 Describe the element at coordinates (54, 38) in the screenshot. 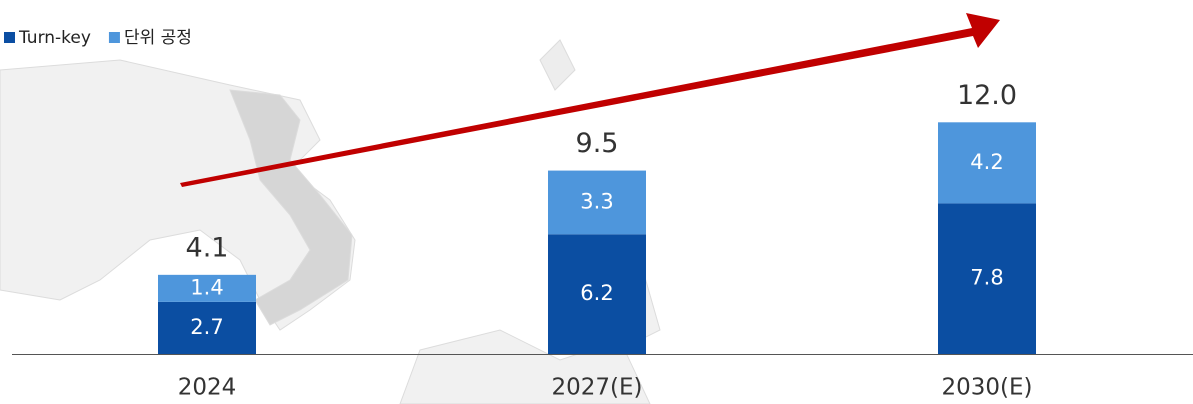

I see `legend-label: Turn-key` at that location.